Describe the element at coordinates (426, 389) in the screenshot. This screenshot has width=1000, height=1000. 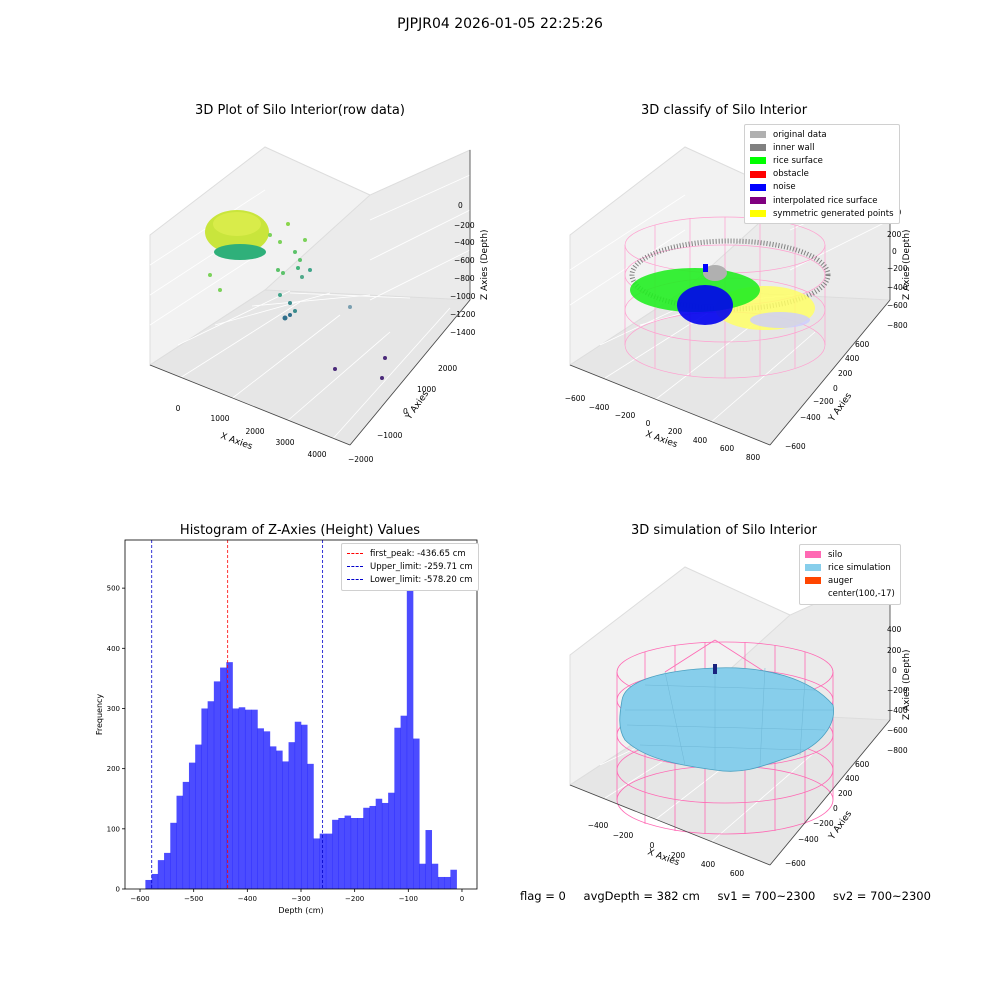
I see `plot1-ytick: 1000` at that location.